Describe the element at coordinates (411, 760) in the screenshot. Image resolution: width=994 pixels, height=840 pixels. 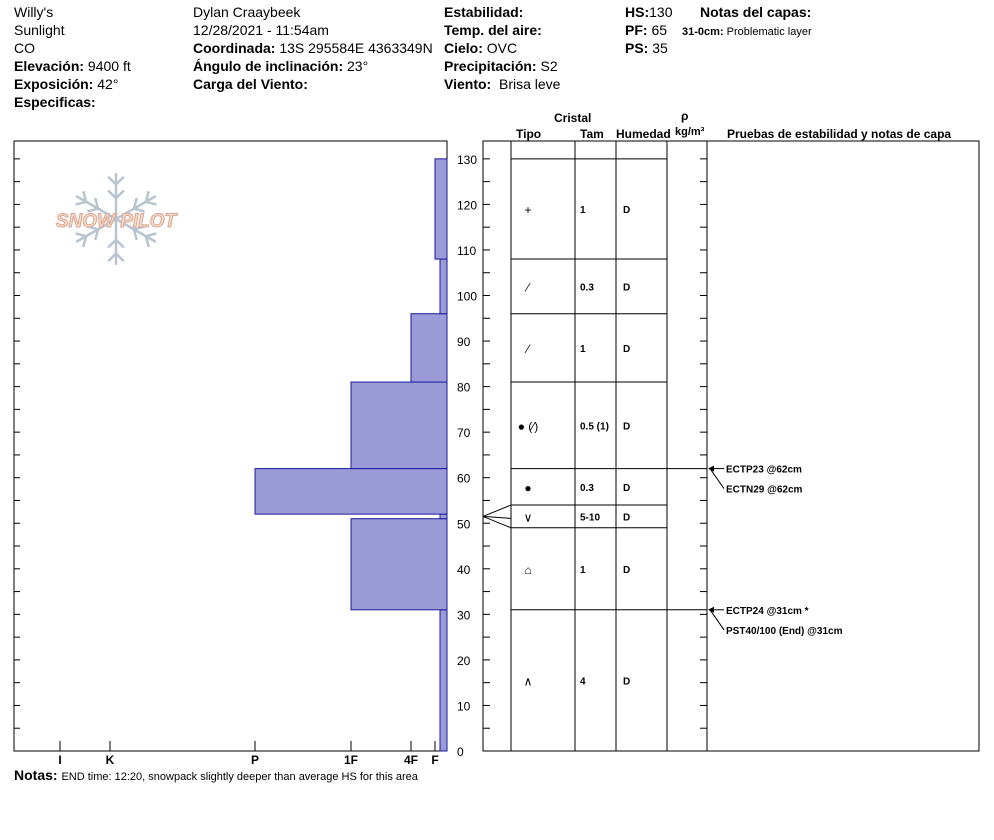
I see `hardness-tick-label: 4F` at that location.